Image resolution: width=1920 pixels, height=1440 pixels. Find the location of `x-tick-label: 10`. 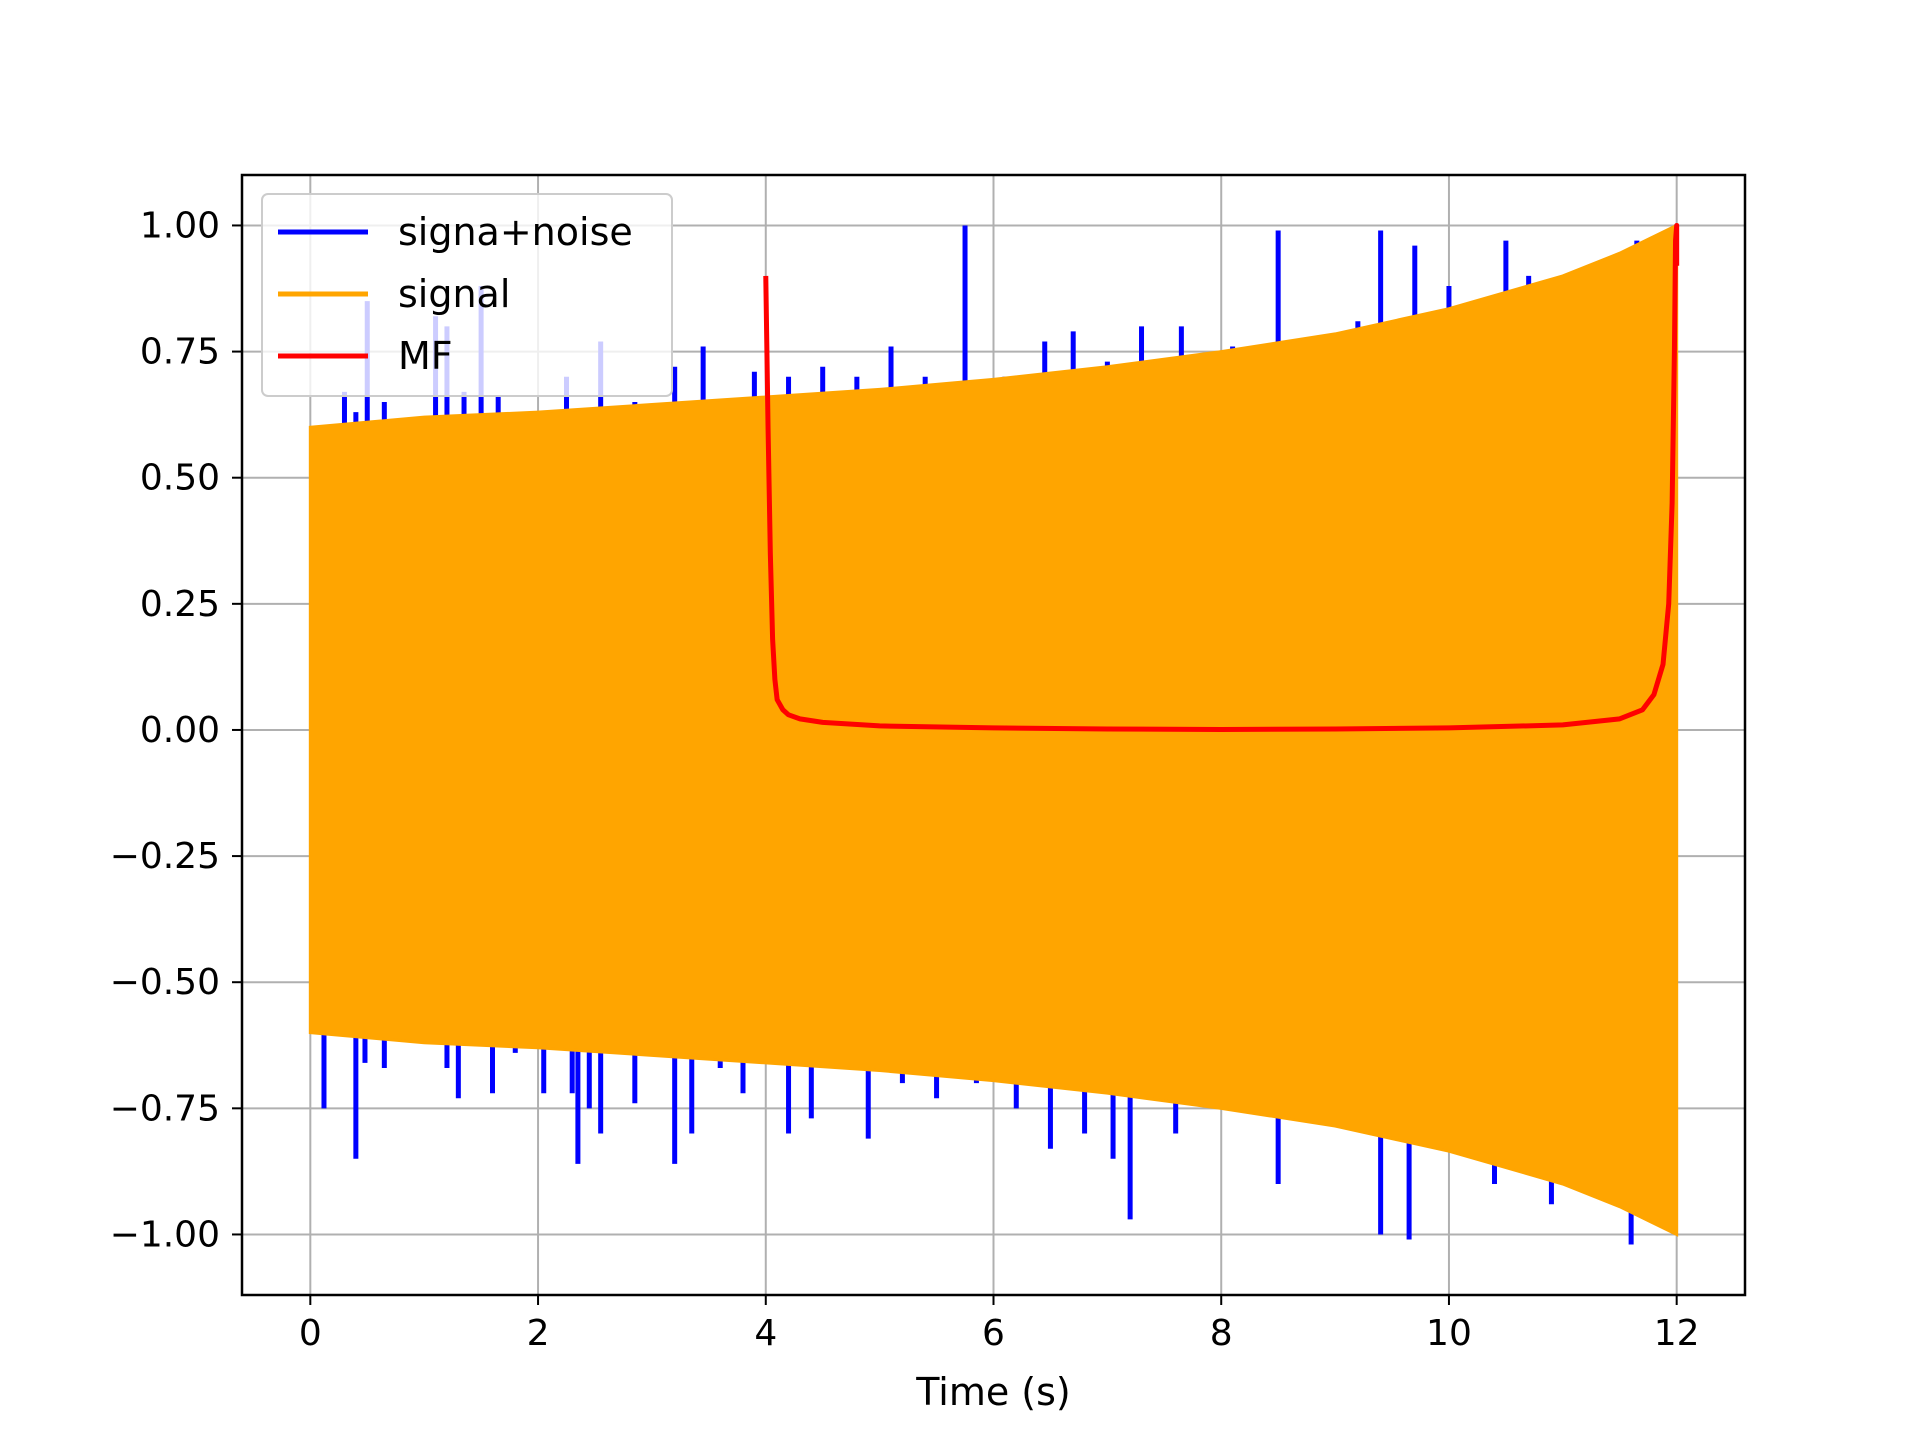

x-tick-label: 10 is located at coordinates (1449, 1333).